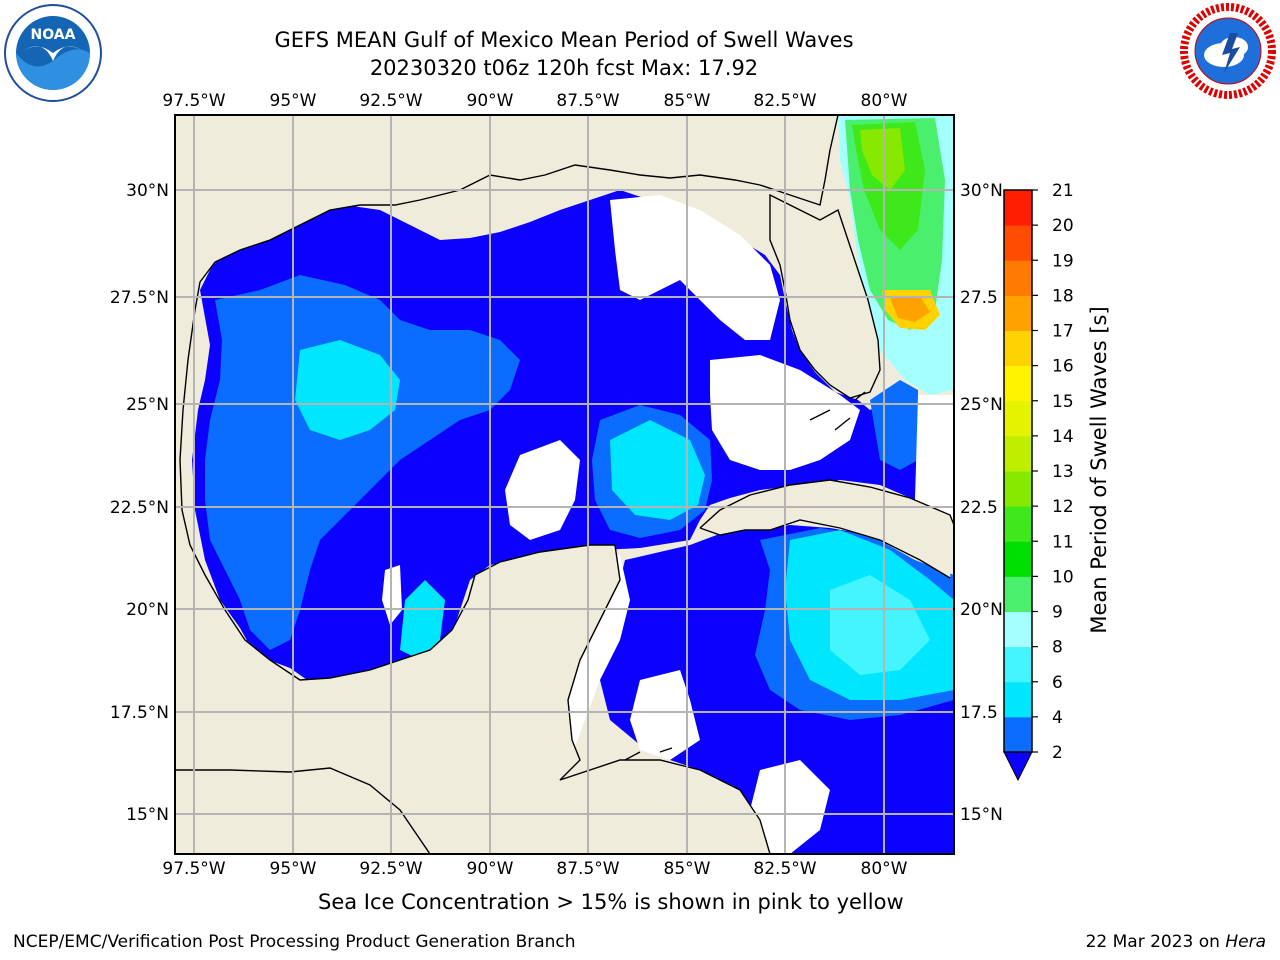 Image resolution: width=1280 pixels, height=960 pixels. What do you see at coordinates (1063, 191) in the screenshot?
I see `colorbar-tick-label: 21` at bounding box center [1063, 191].